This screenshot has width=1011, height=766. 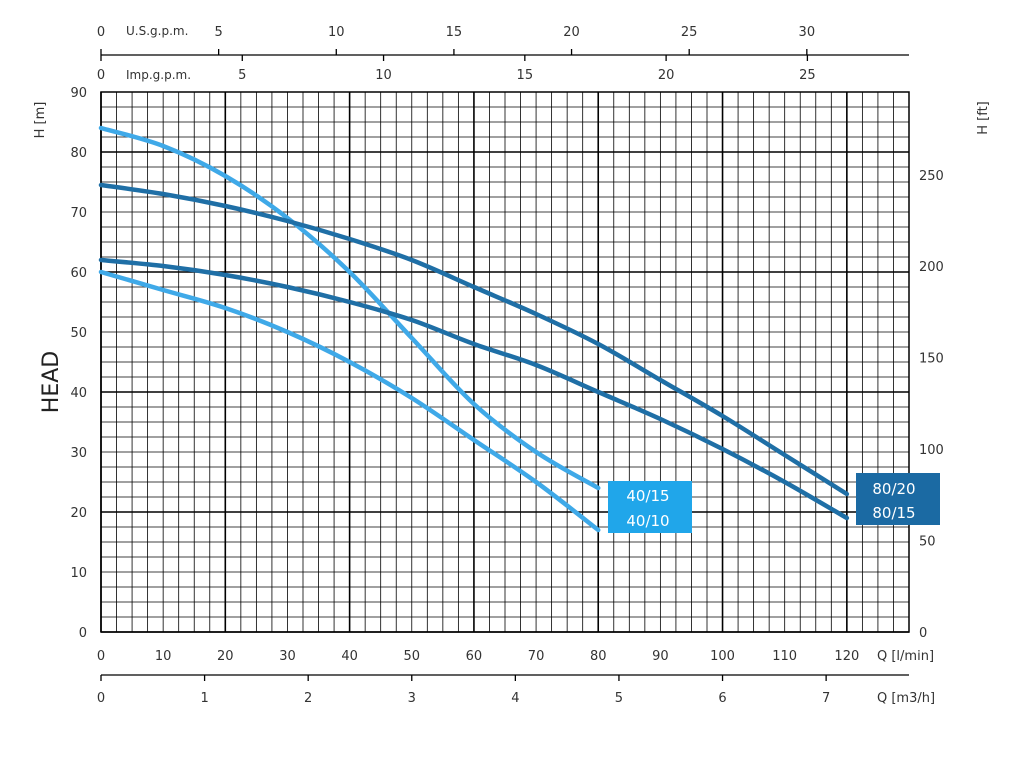 What do you see at coordinates (689, 32) in the screenshot?
I see `usgpm-tick-label: 25` at bounding box center [689, 32].